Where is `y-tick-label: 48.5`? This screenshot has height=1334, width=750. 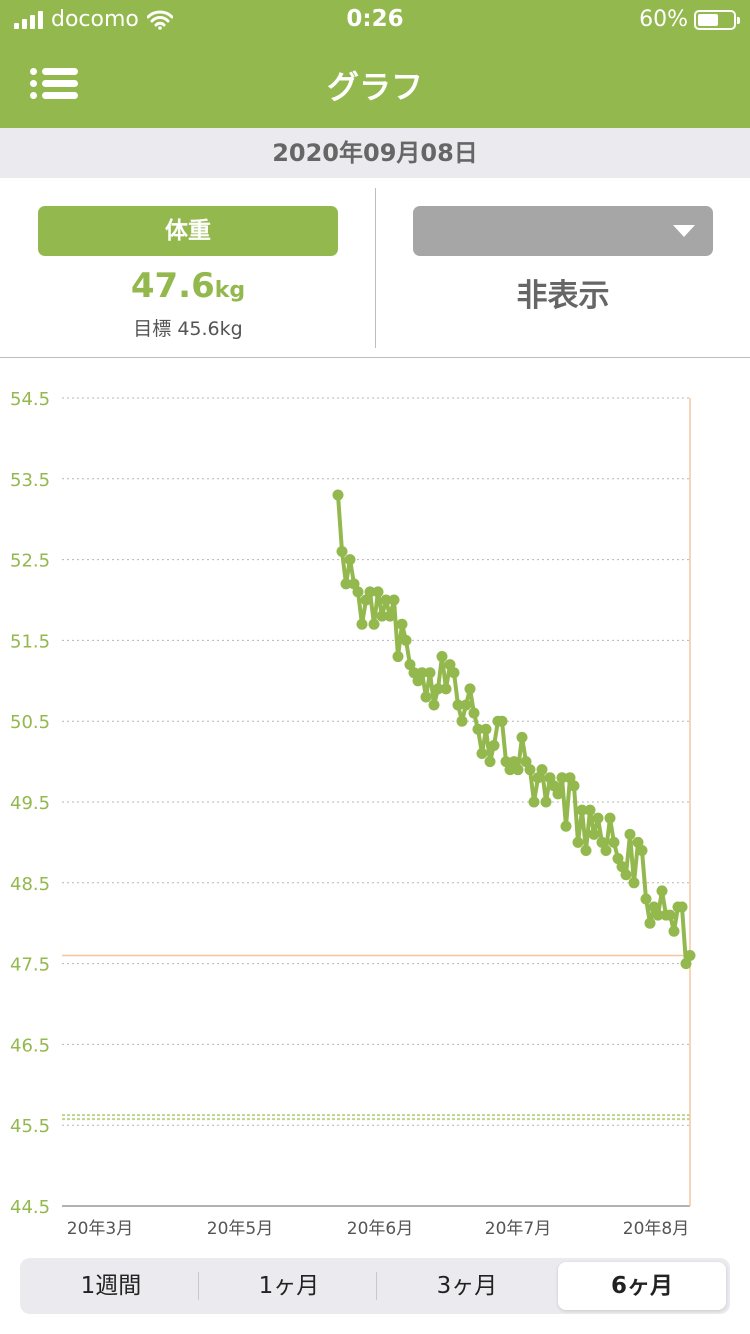 y-tick-label: 48.5 is located at coordinates (30, 884).